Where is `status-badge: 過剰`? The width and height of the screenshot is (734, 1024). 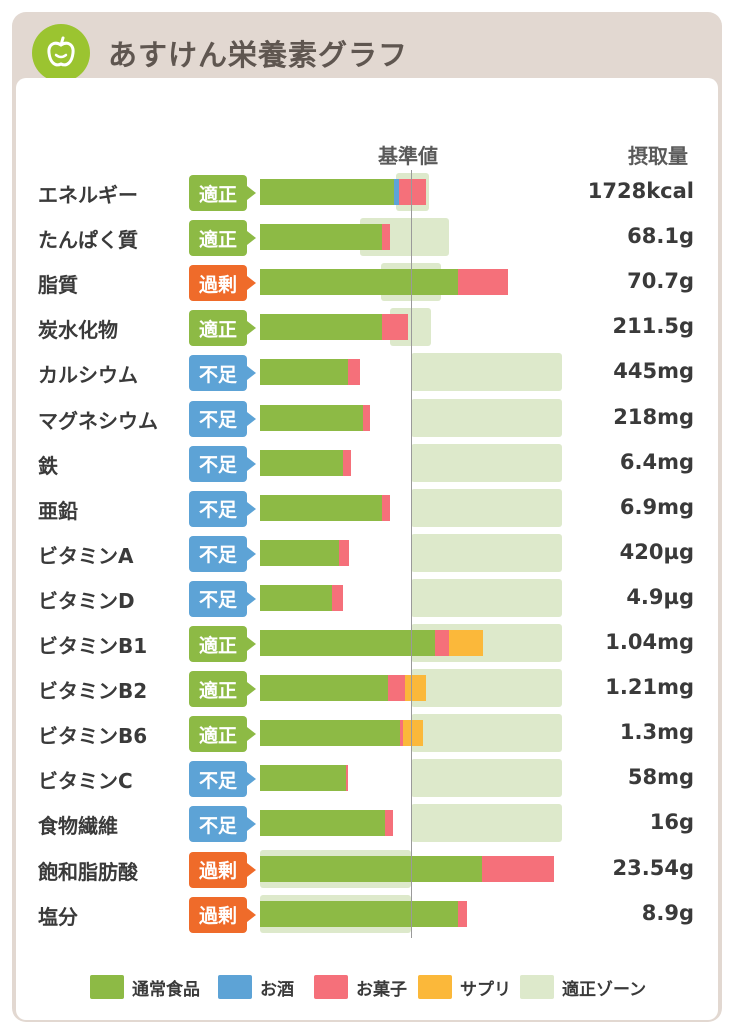 status-badge: 過剰 is located at coordinates (222, 914).